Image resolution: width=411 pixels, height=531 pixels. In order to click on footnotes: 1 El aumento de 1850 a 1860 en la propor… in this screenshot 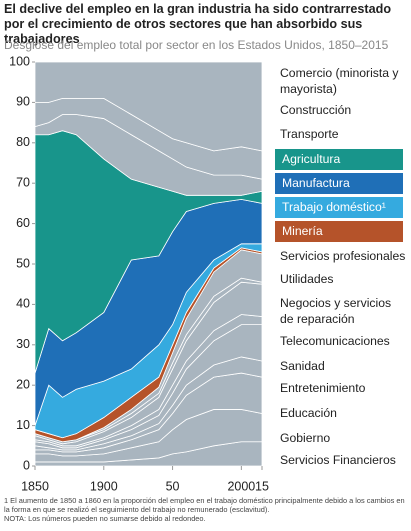, I will do `click(206, 509)`.